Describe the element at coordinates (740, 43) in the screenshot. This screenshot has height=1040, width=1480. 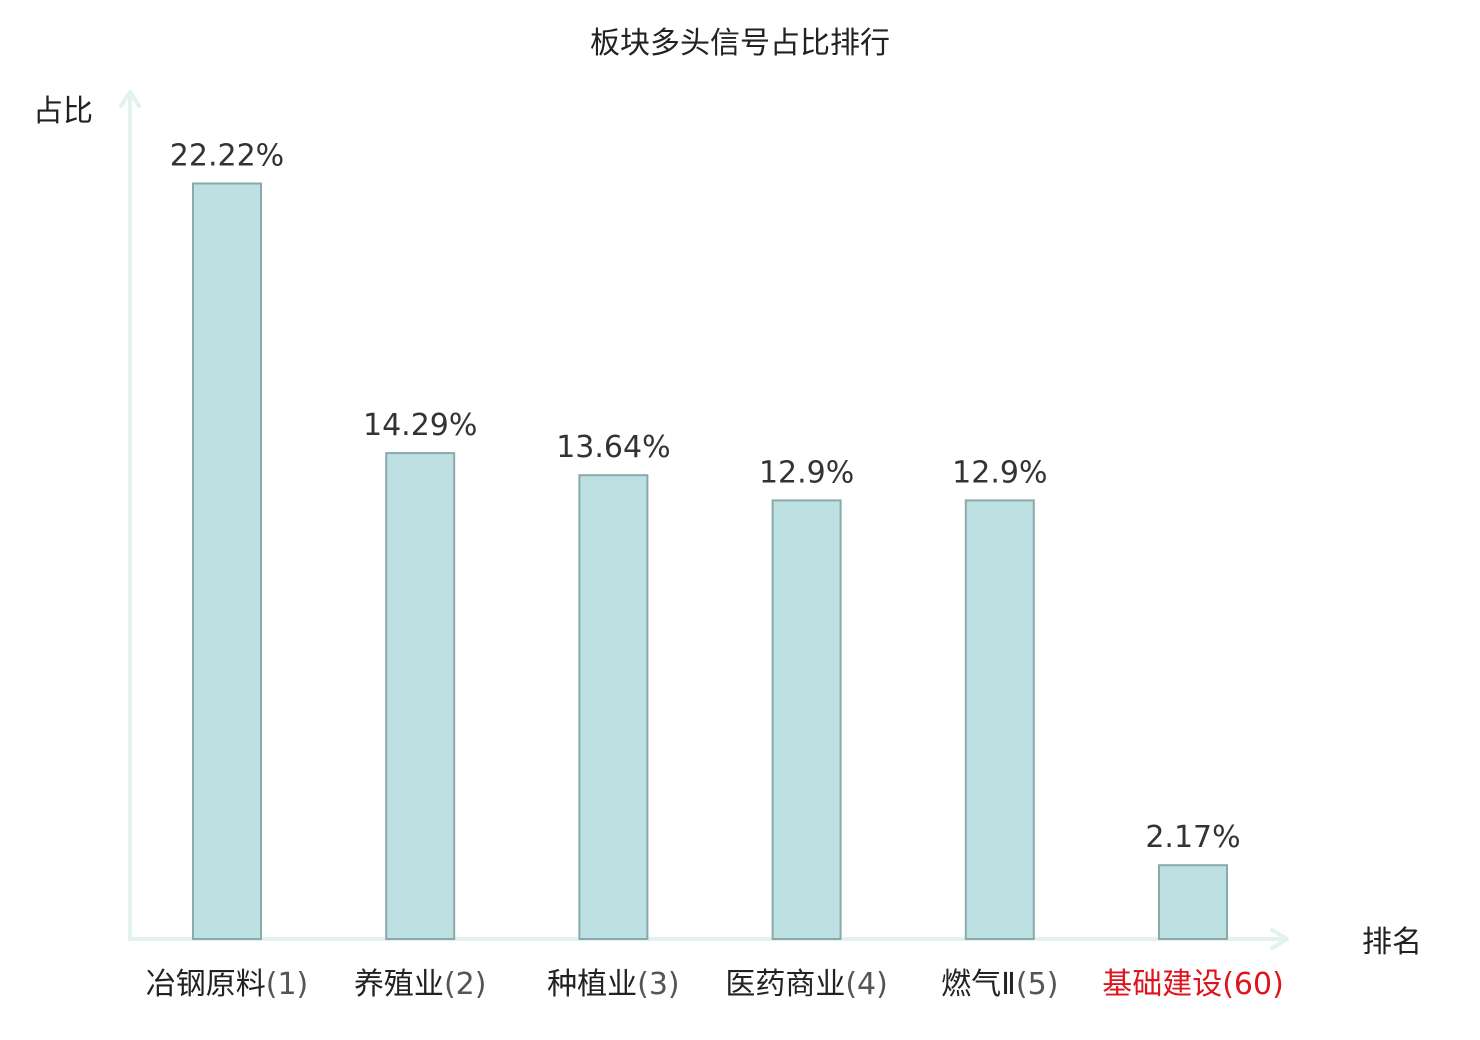
I see `chart-title: 板块多头信号占比排行` at that location.